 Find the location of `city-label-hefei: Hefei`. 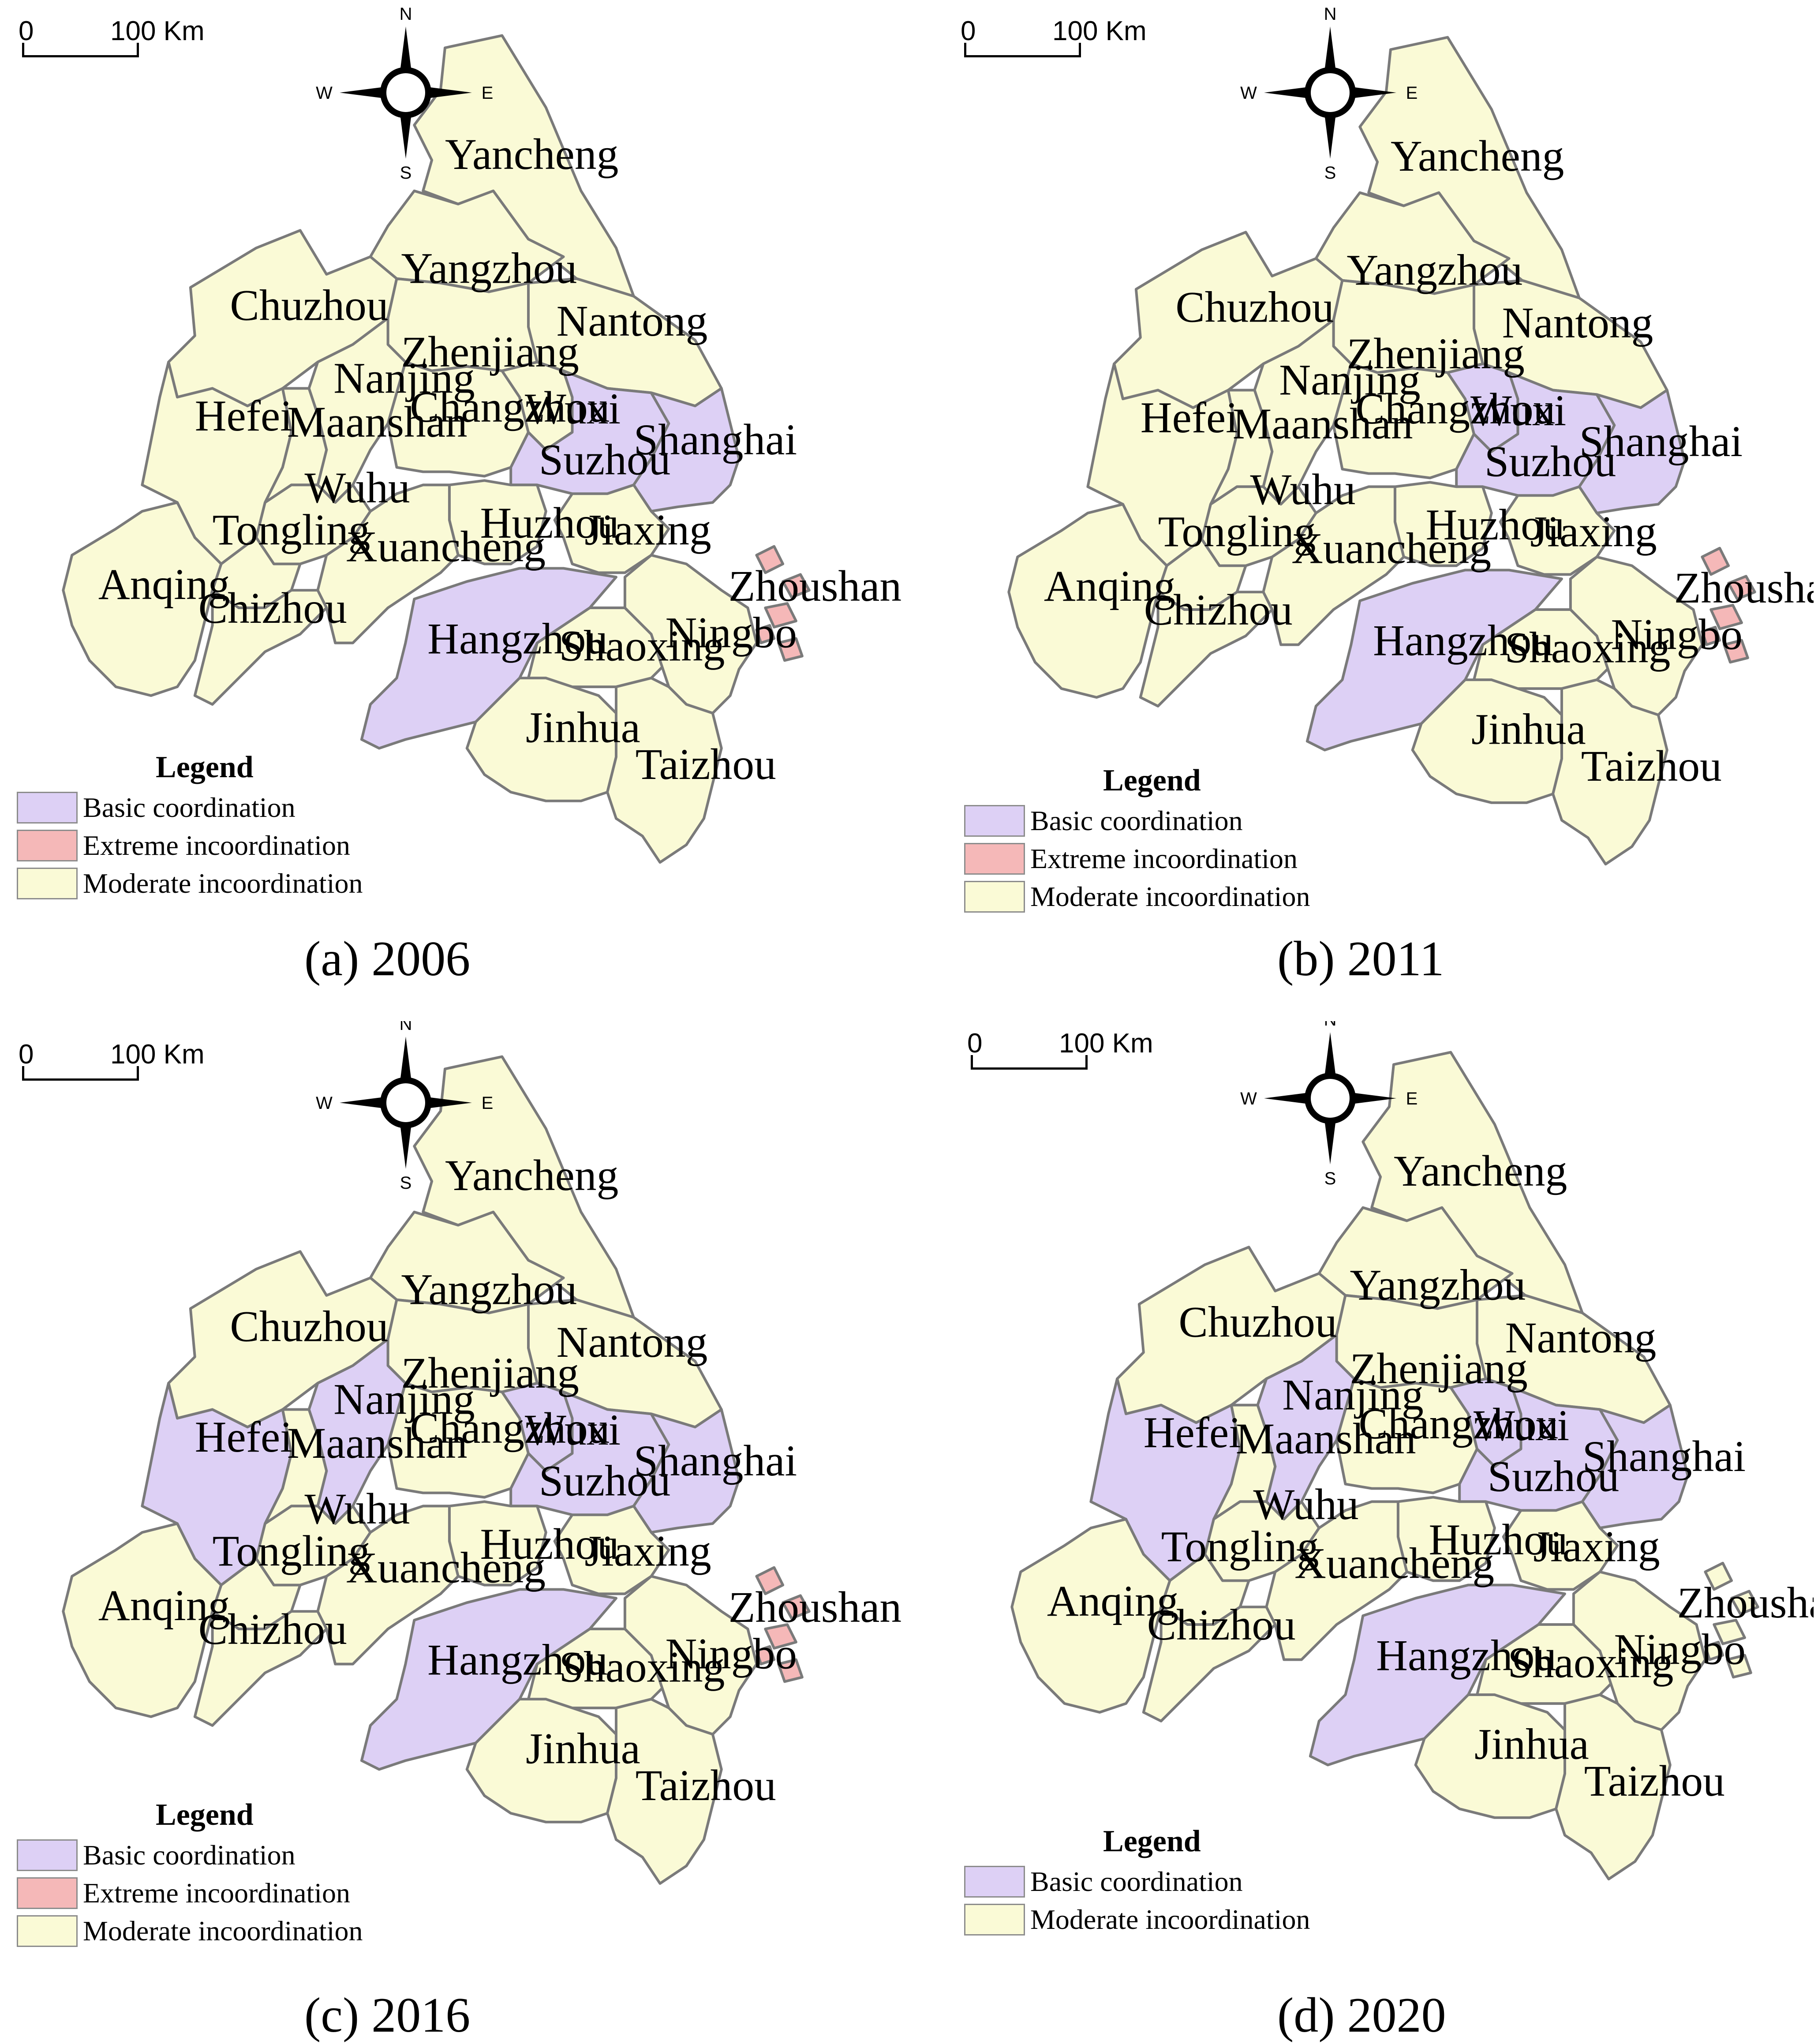

city-label-hefei: Hefei is located at coordinates (243, 415).